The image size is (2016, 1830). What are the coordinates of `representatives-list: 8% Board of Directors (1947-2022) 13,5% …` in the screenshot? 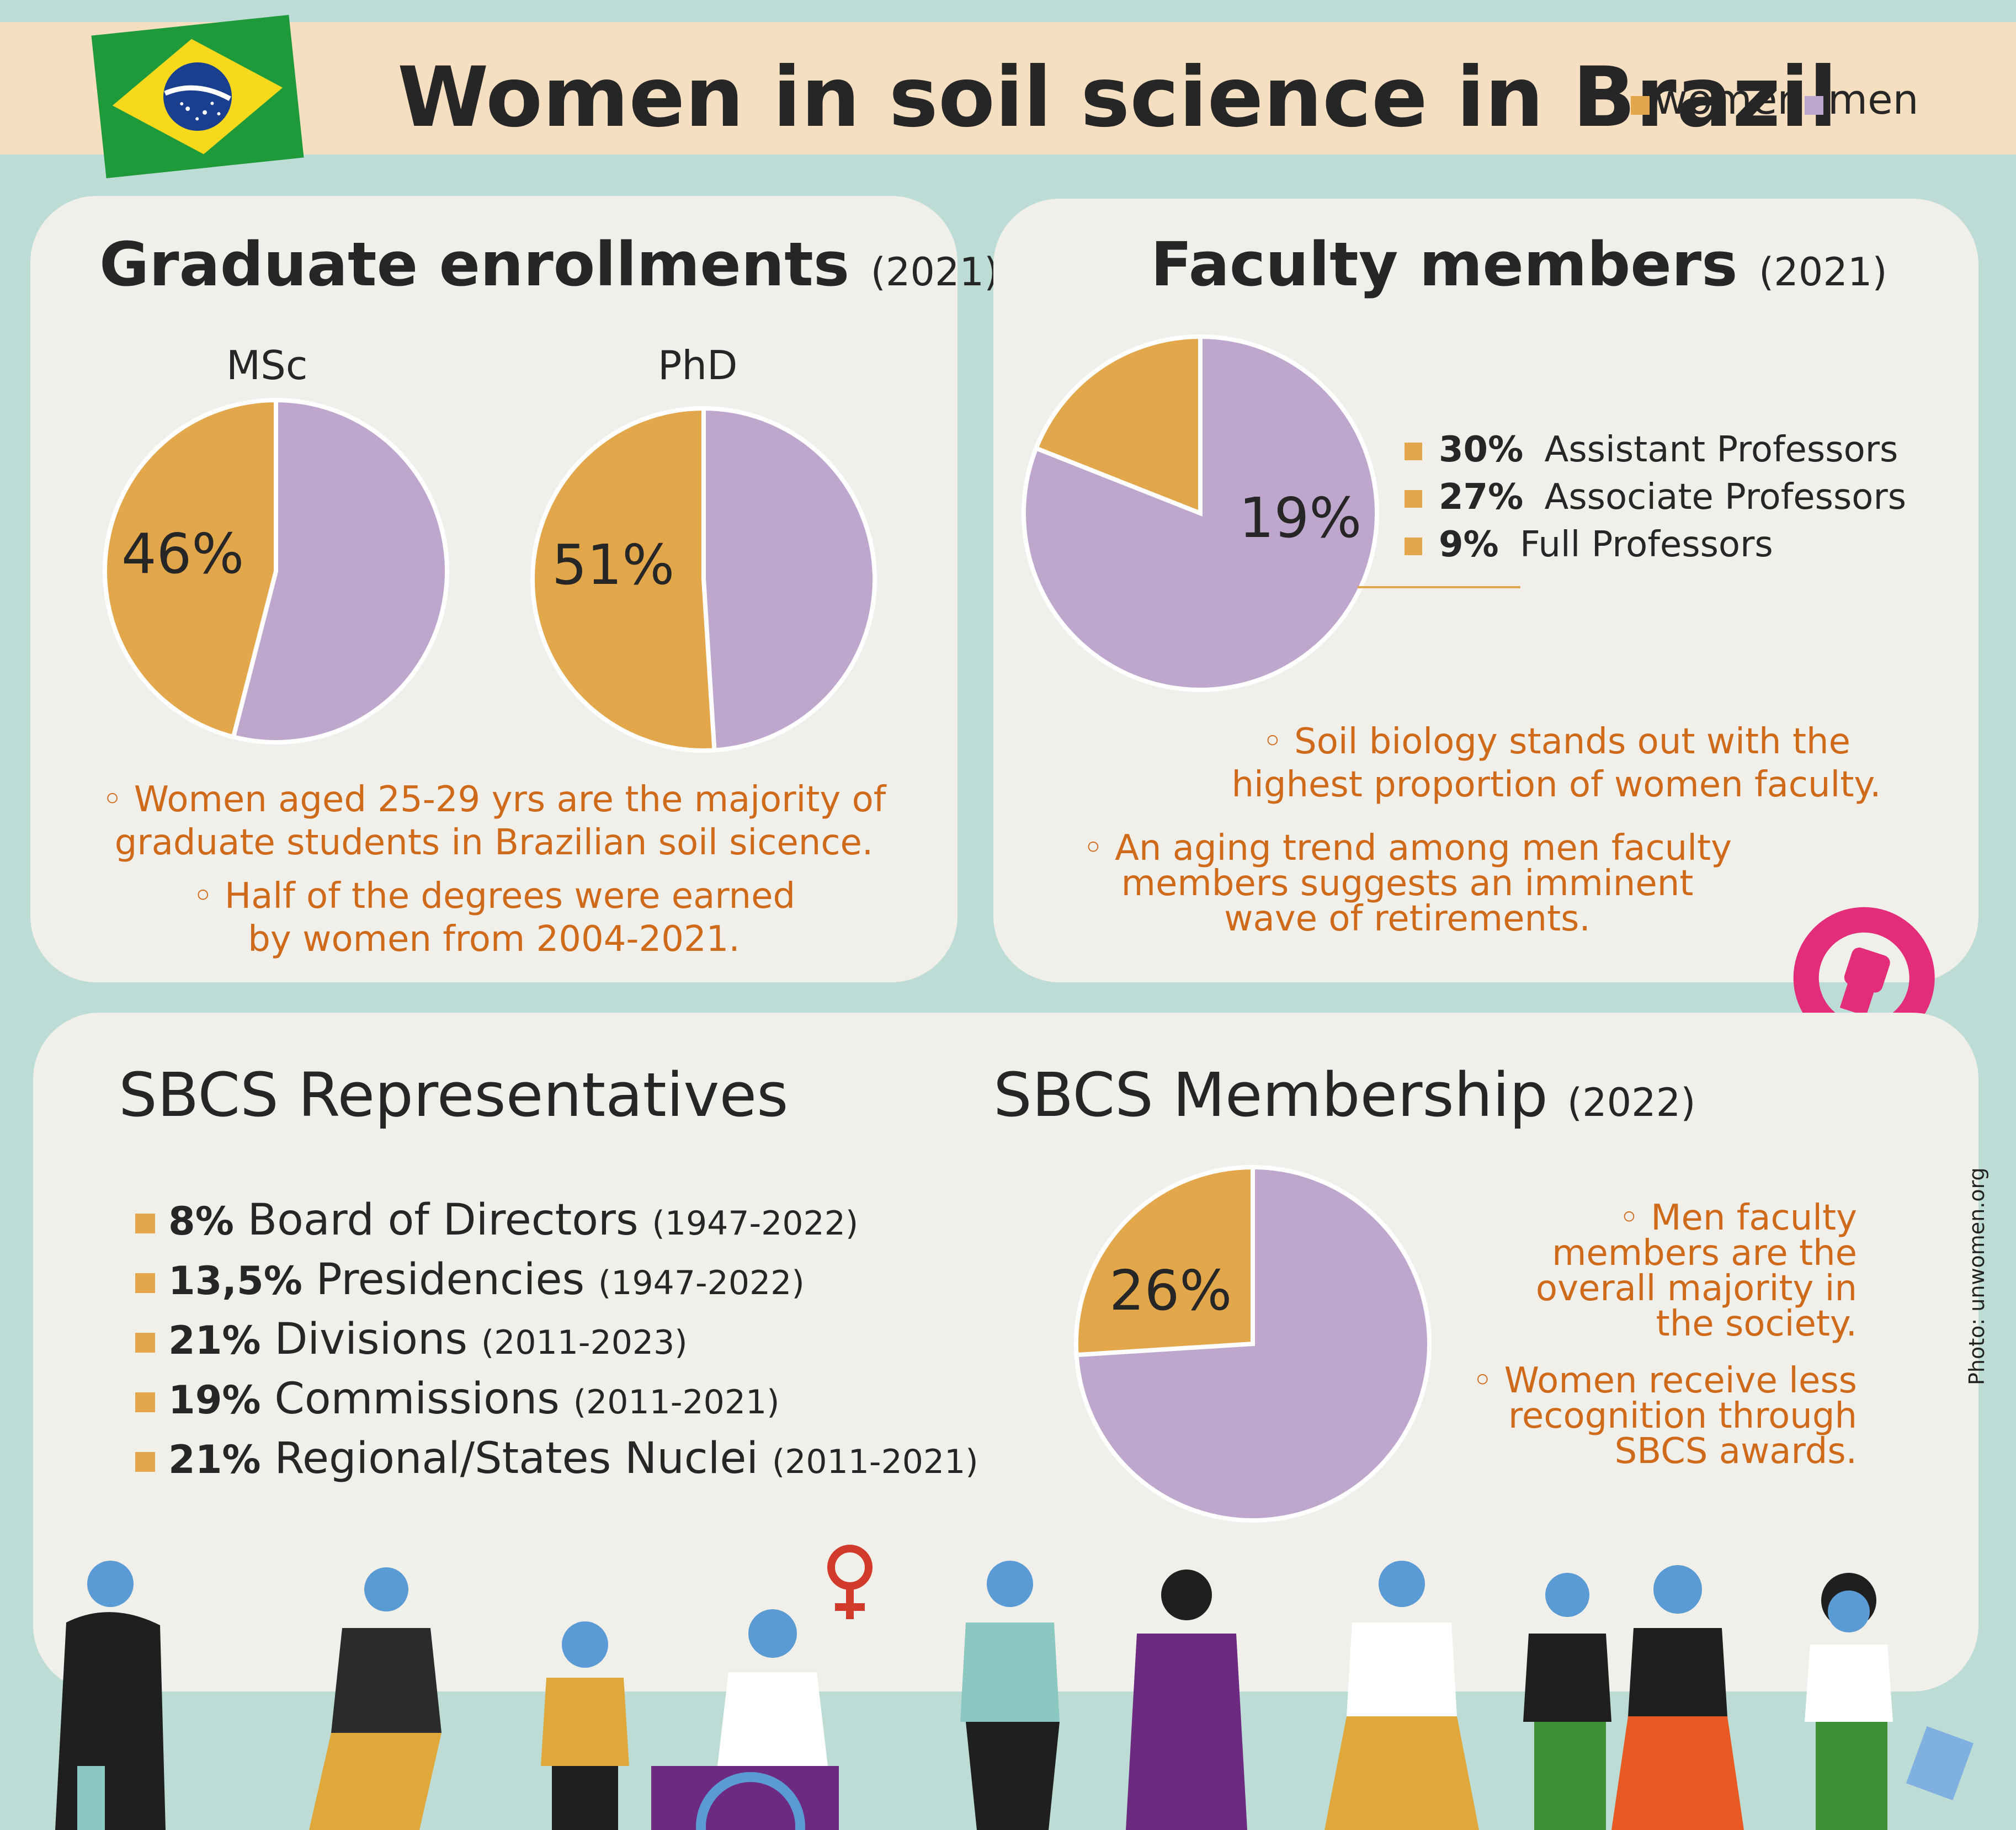 It's located at (556, 1341).